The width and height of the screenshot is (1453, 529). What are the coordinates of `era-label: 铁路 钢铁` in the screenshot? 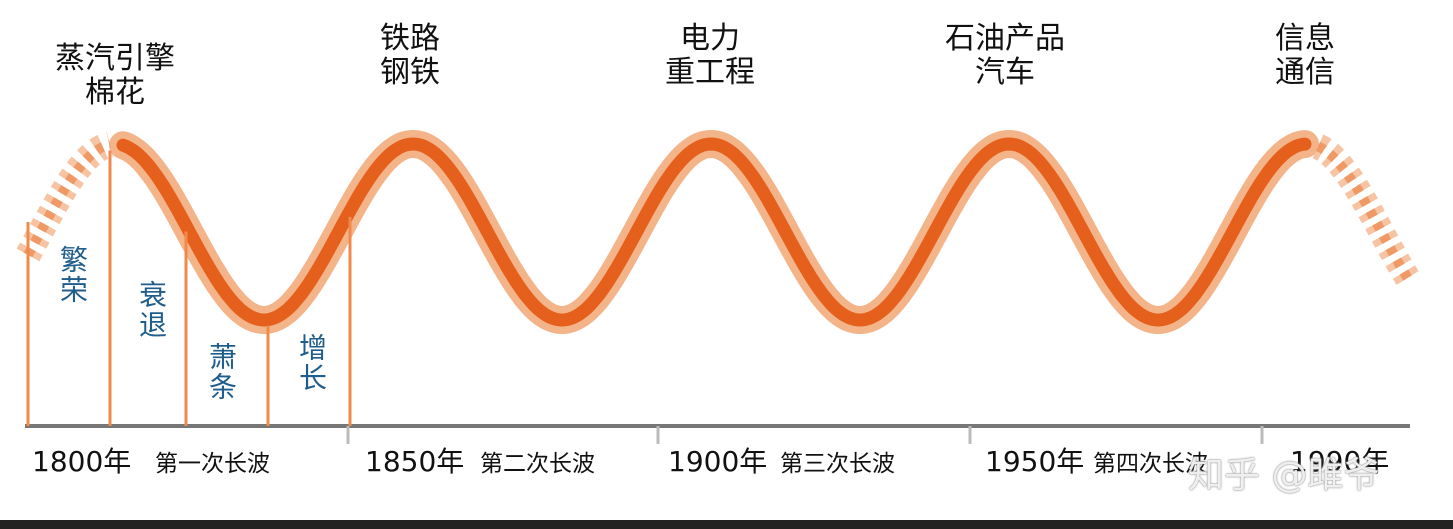 It's located at (410, 56).